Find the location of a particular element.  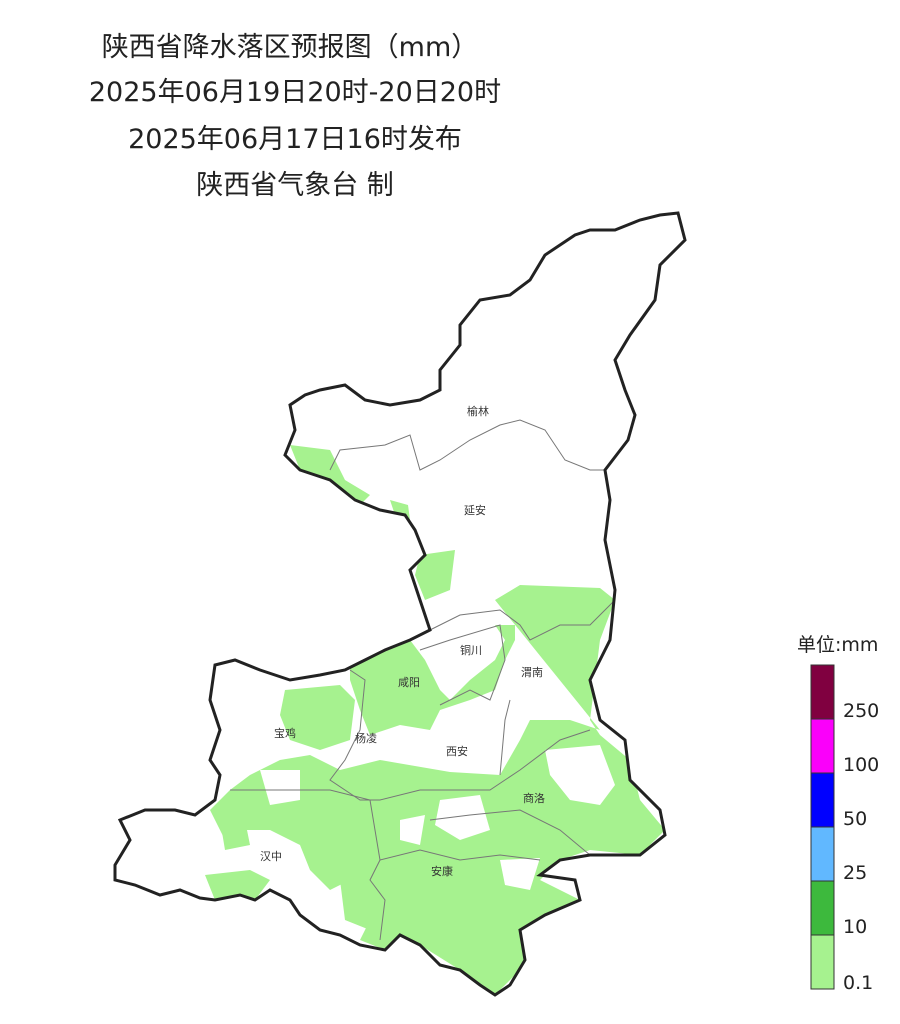

legend-label: 0.1 is located at coordinates (858, 983).